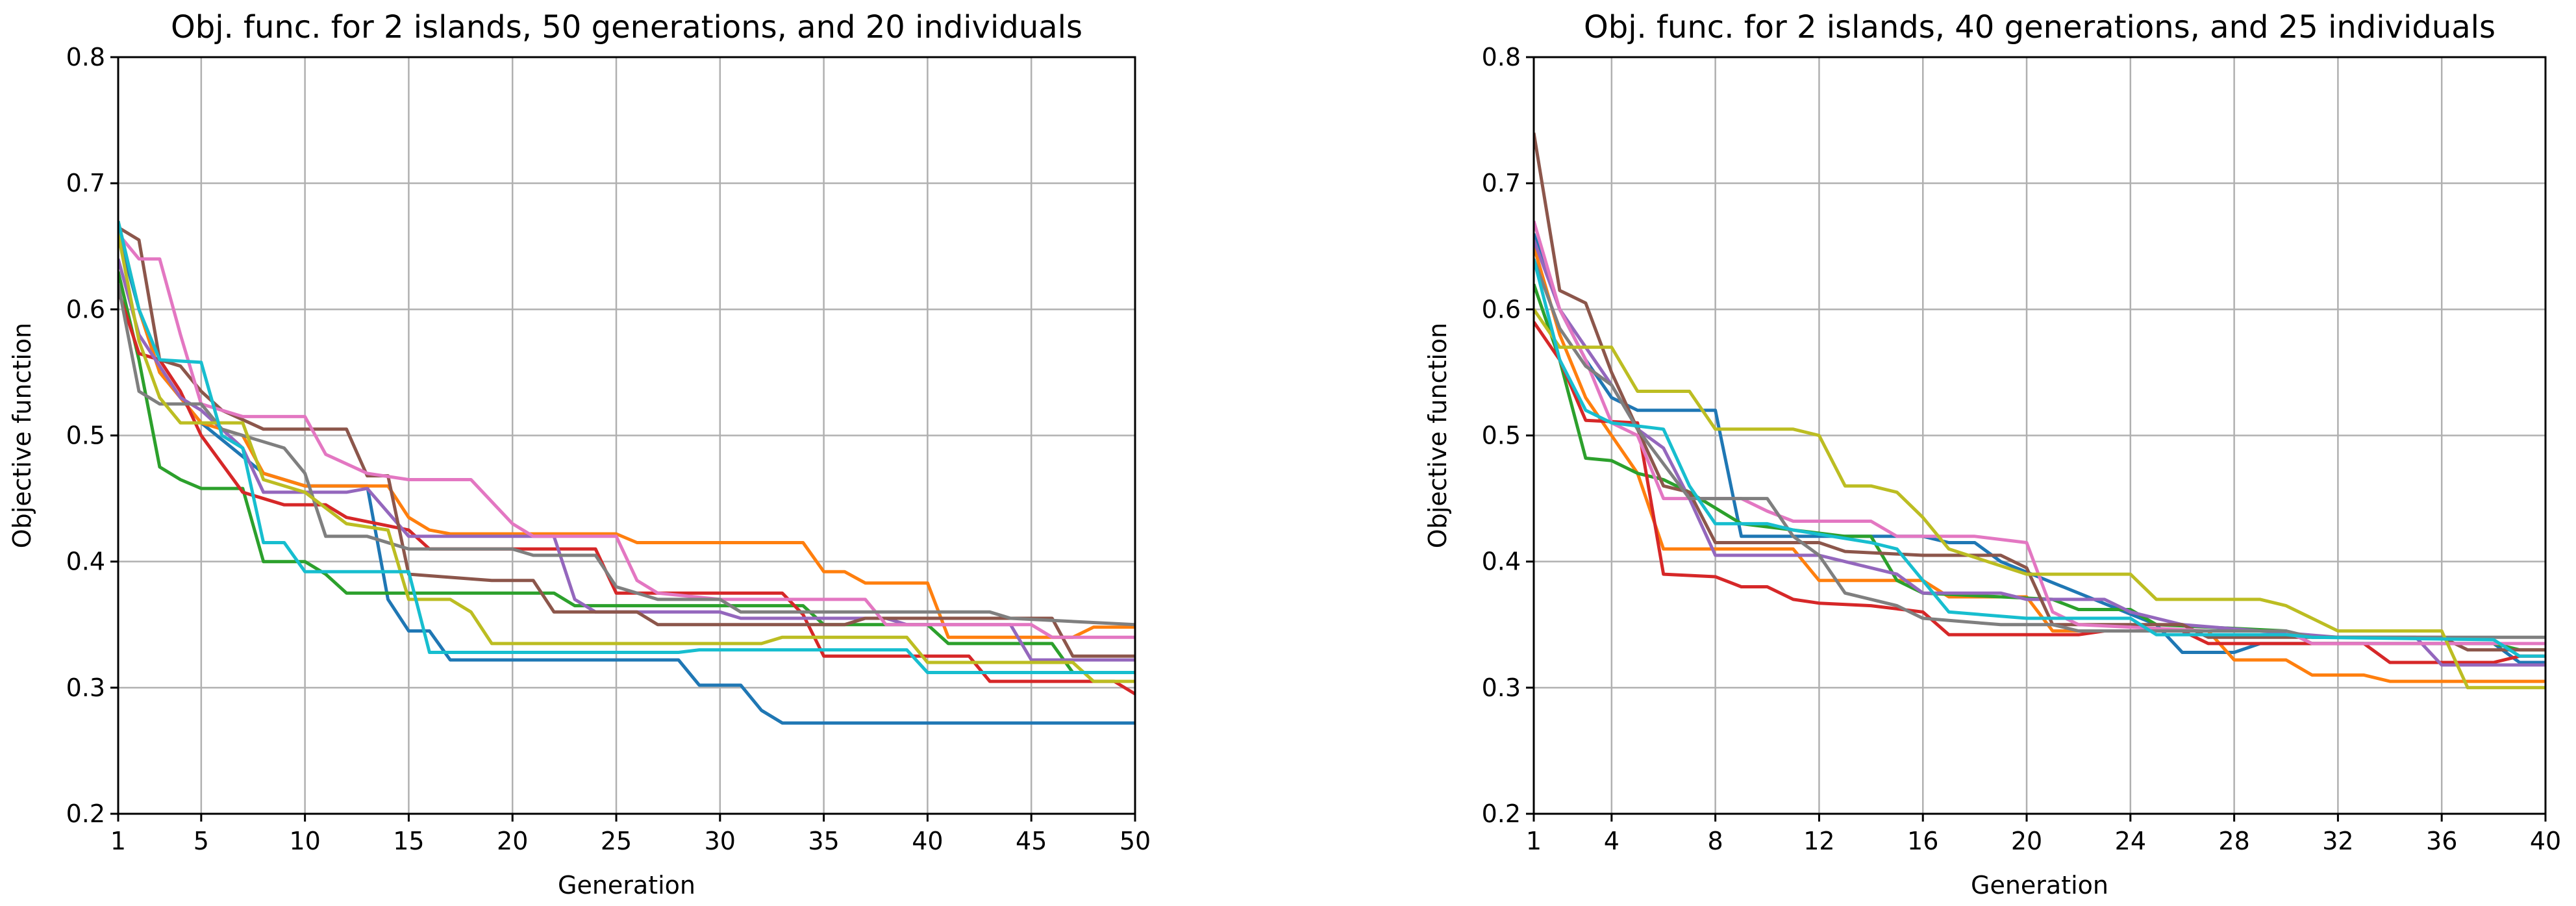 The image size is (2576, 906). I want to click on x-tick-label: 16, so click(1922, 841).